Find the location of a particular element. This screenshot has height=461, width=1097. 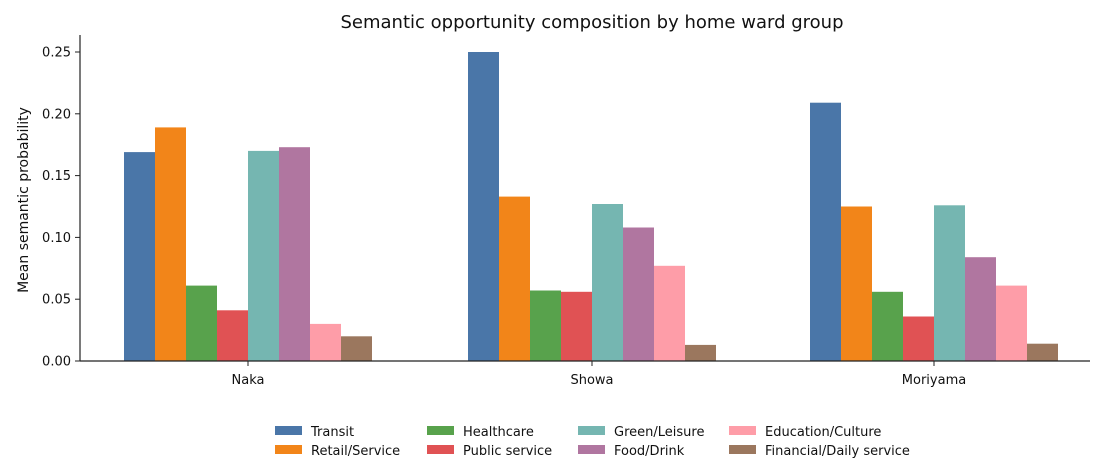

bar-healthcare-moriyama is located at coordinates (887, 326).